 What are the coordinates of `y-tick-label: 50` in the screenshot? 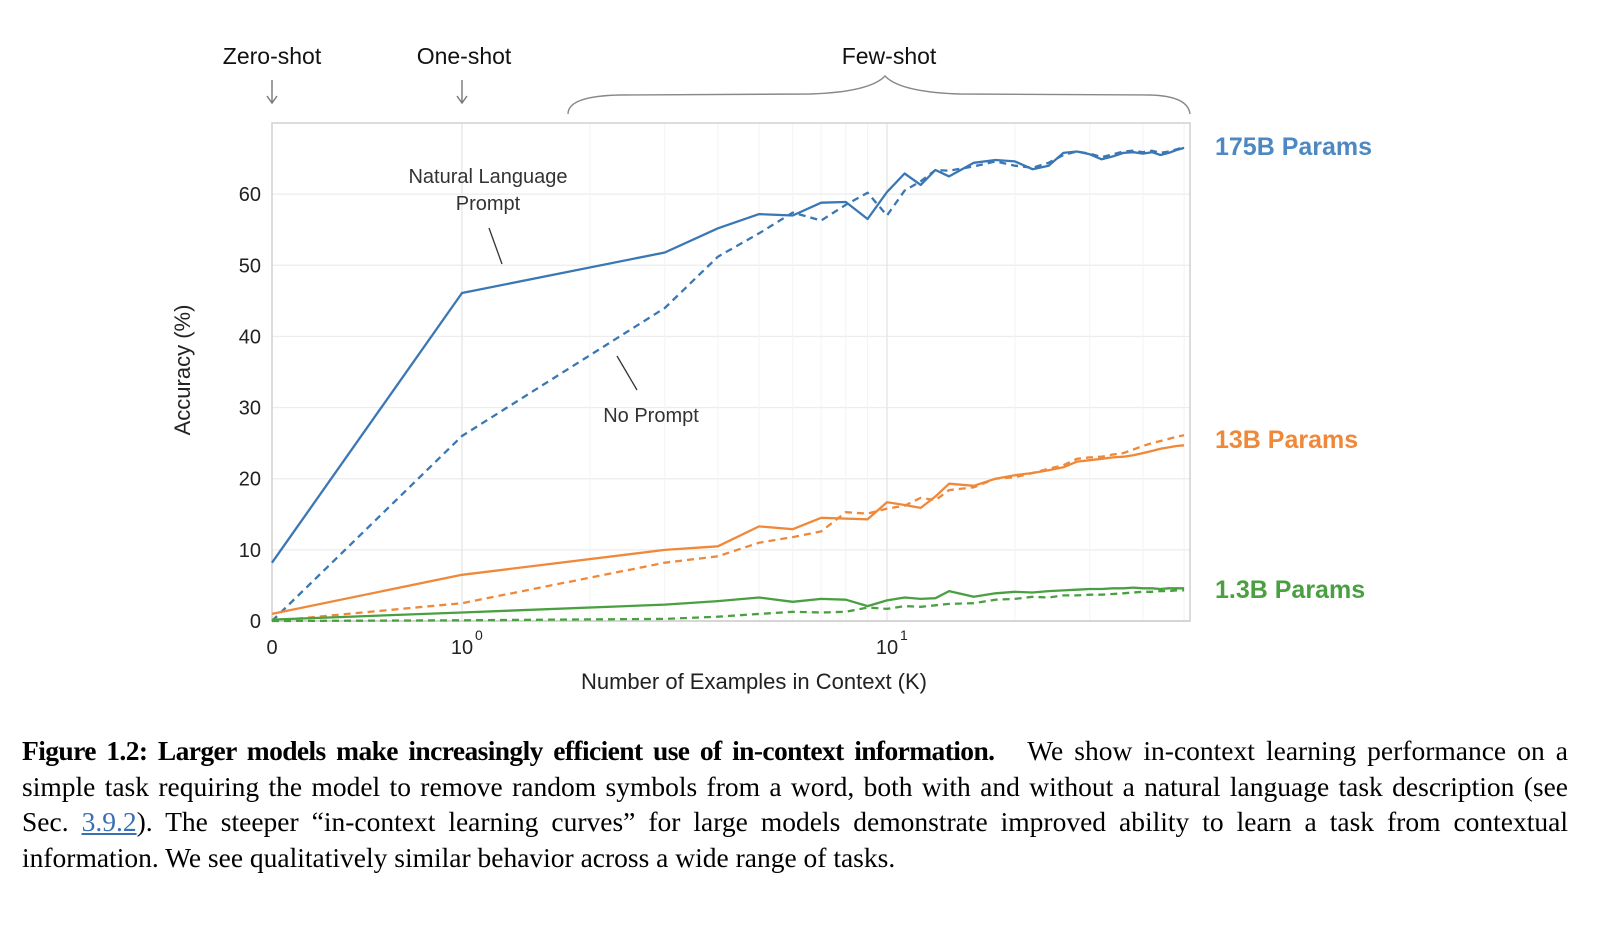 It's located at (250, 266).